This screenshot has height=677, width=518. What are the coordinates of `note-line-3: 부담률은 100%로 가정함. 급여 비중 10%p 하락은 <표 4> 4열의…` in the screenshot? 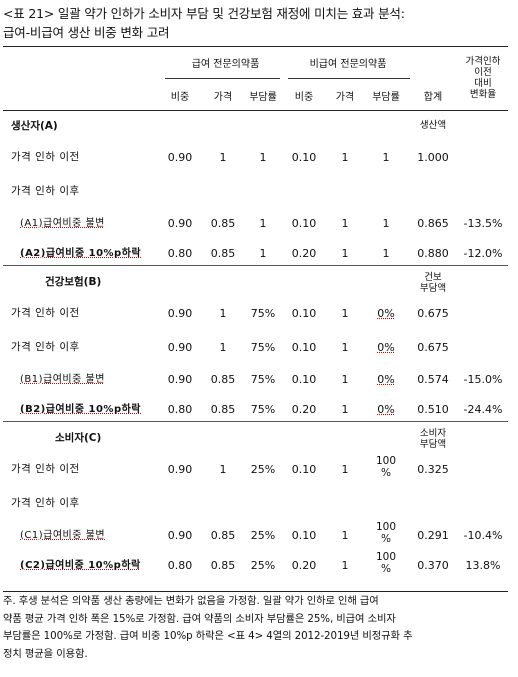 It's located at (208, 636).